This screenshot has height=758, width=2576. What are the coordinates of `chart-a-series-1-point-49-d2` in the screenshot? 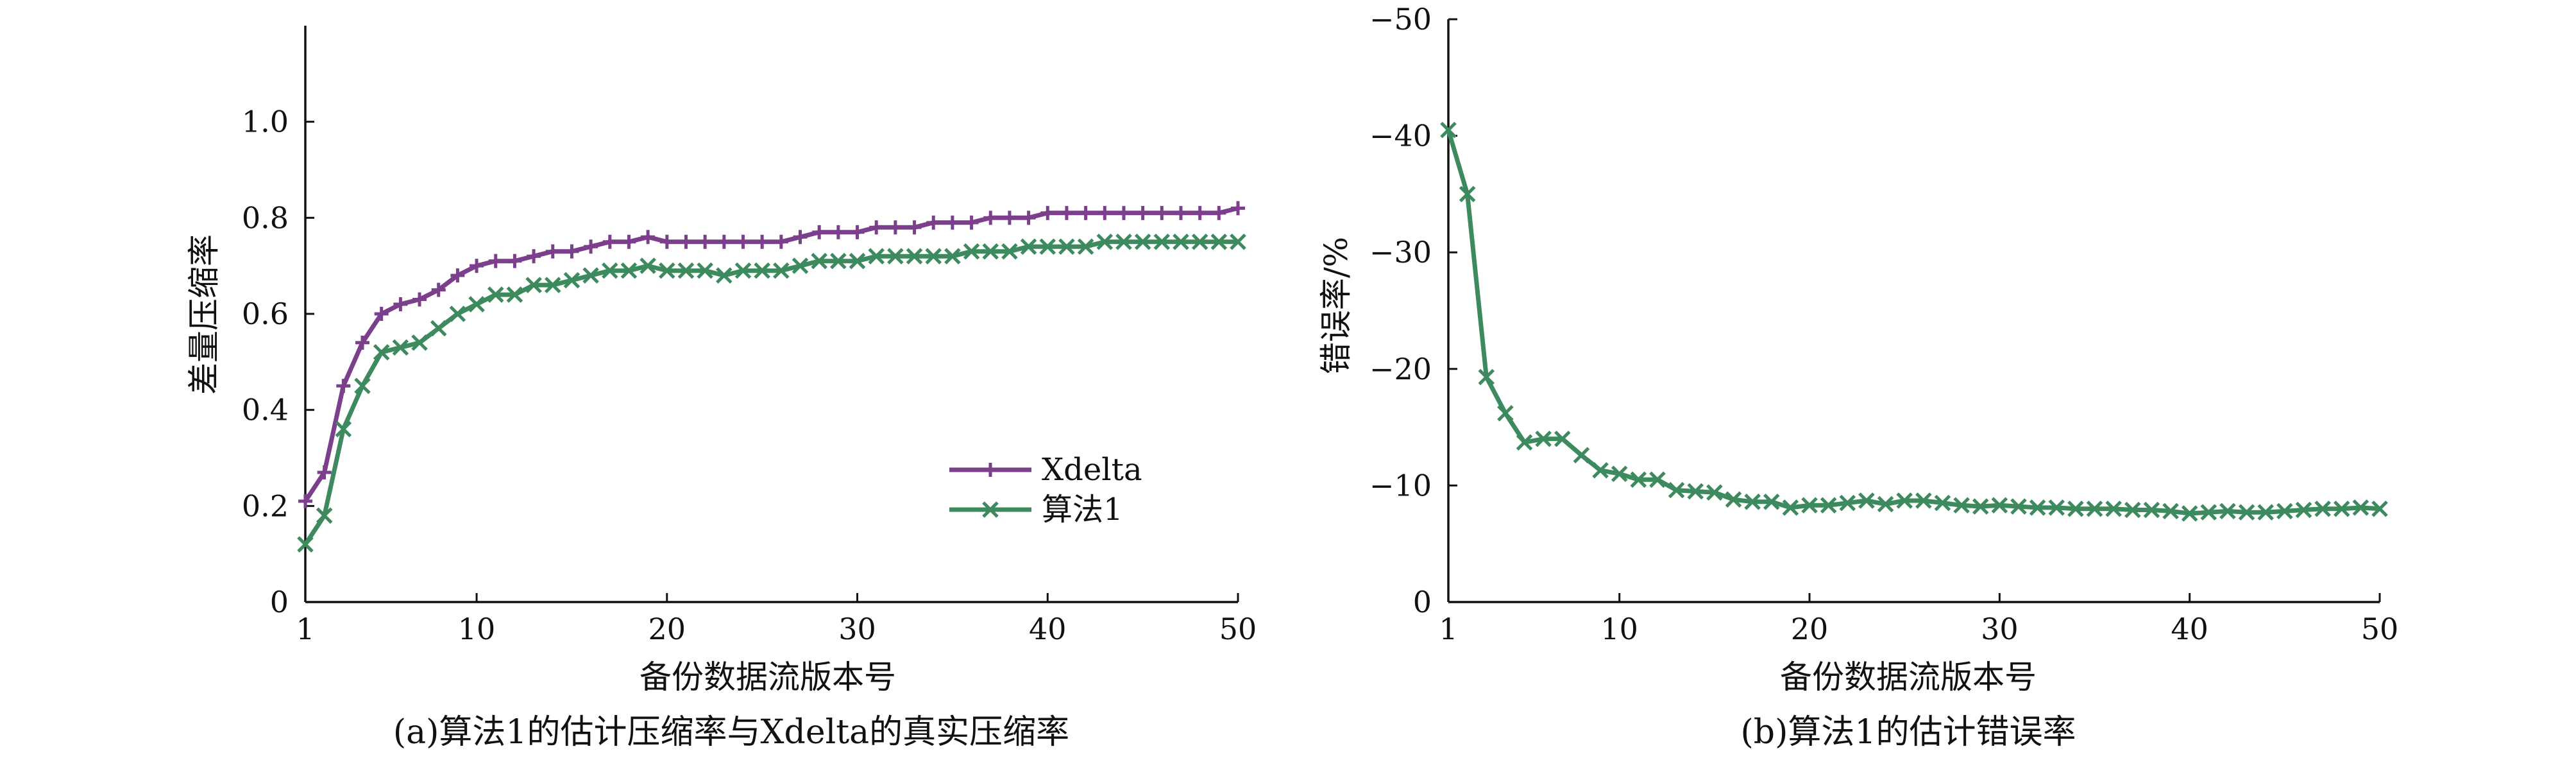 It's located at (1219, 241).